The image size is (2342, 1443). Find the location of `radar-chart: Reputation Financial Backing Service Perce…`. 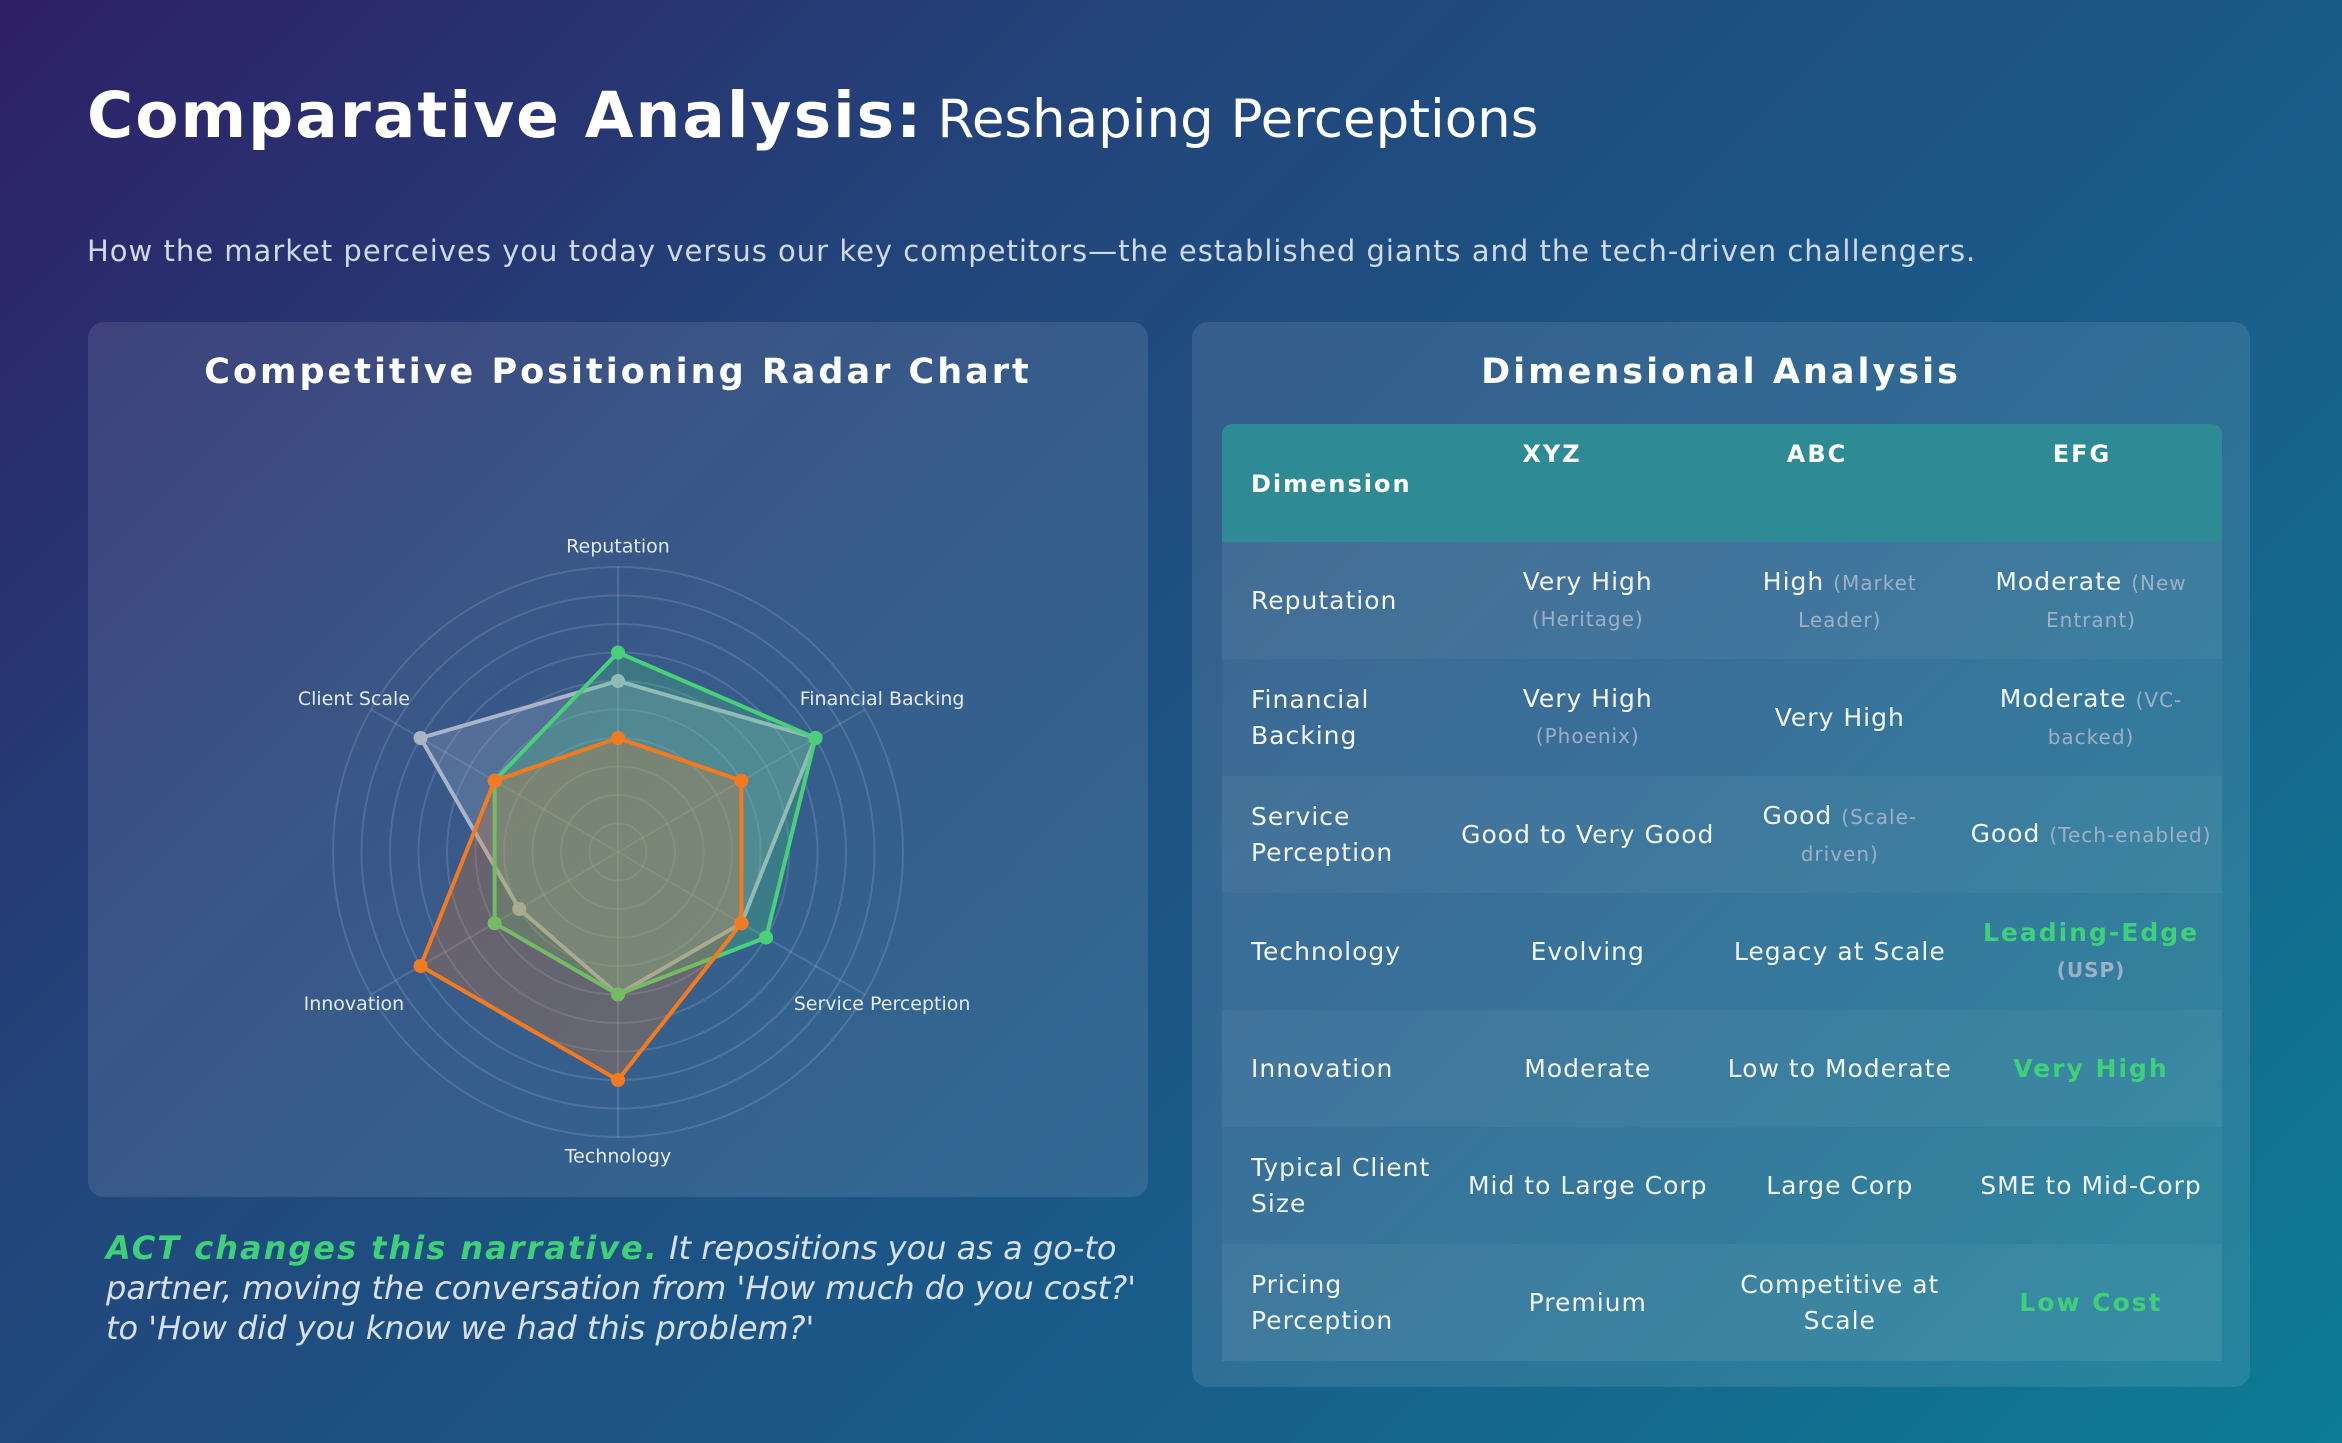

radar-chart: Reputation Financial Backing Service Perce… is located at coordinates (634, 852).